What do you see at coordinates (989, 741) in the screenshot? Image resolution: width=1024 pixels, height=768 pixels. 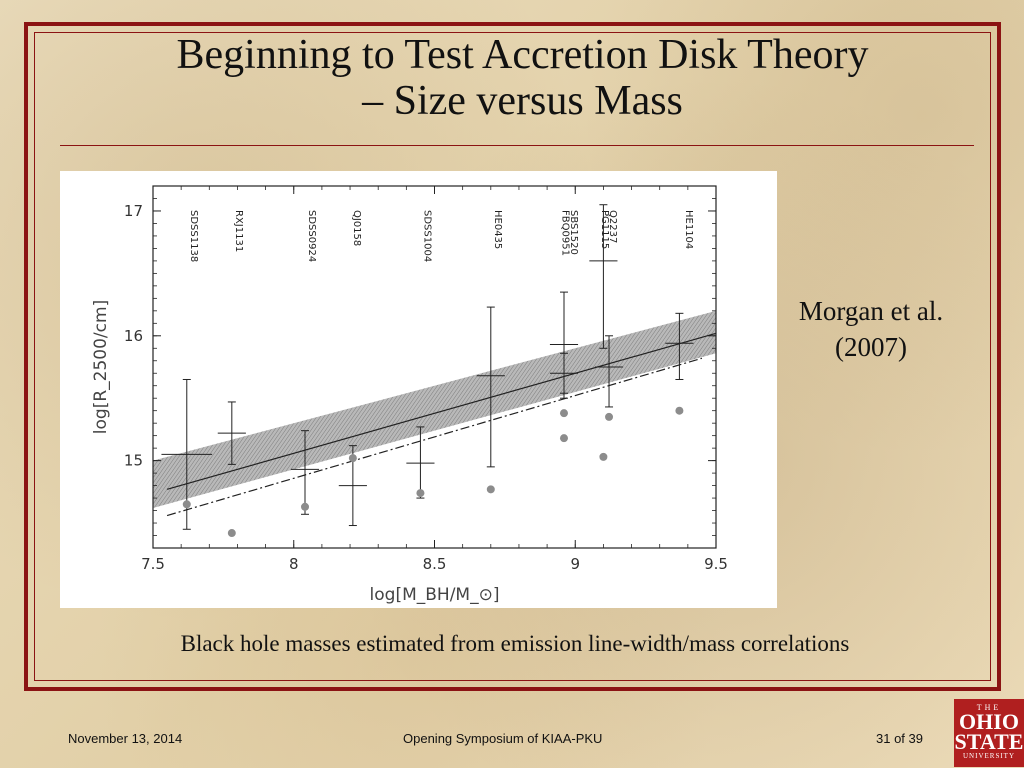 I see `logo-line-3: STATE` at bounding box center [989, 741].